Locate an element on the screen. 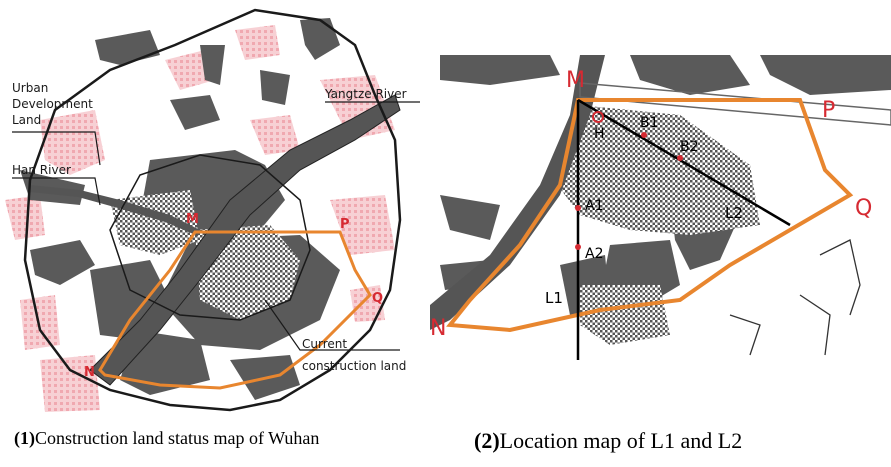 This screenshot has width=891, height=467. inner-ring is located at coordinates (210, 237).